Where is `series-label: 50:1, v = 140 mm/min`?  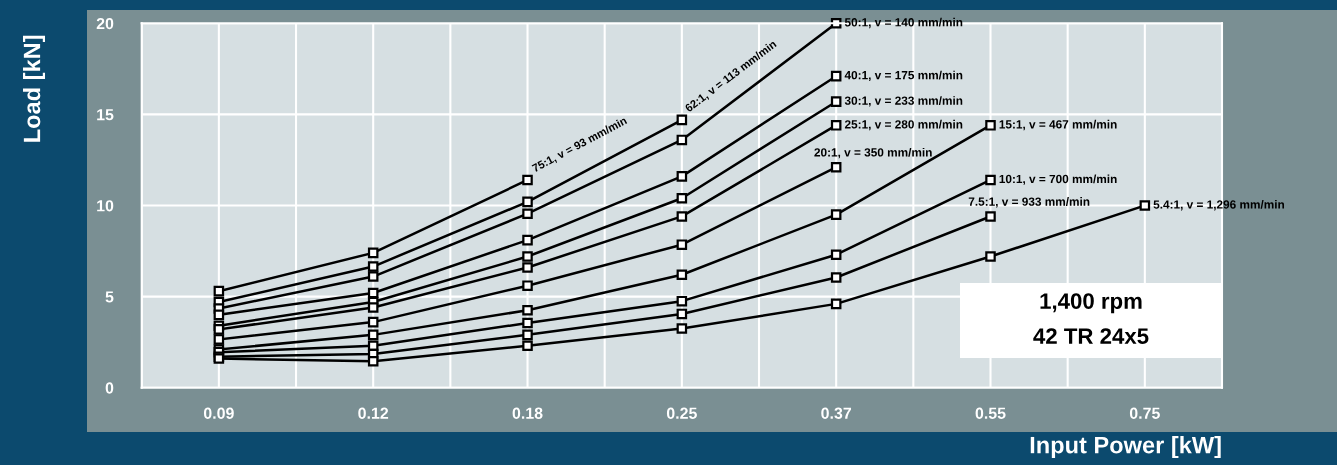 series-label: 50:1, v = 140 mm/min is located at coordinates (903, 23).